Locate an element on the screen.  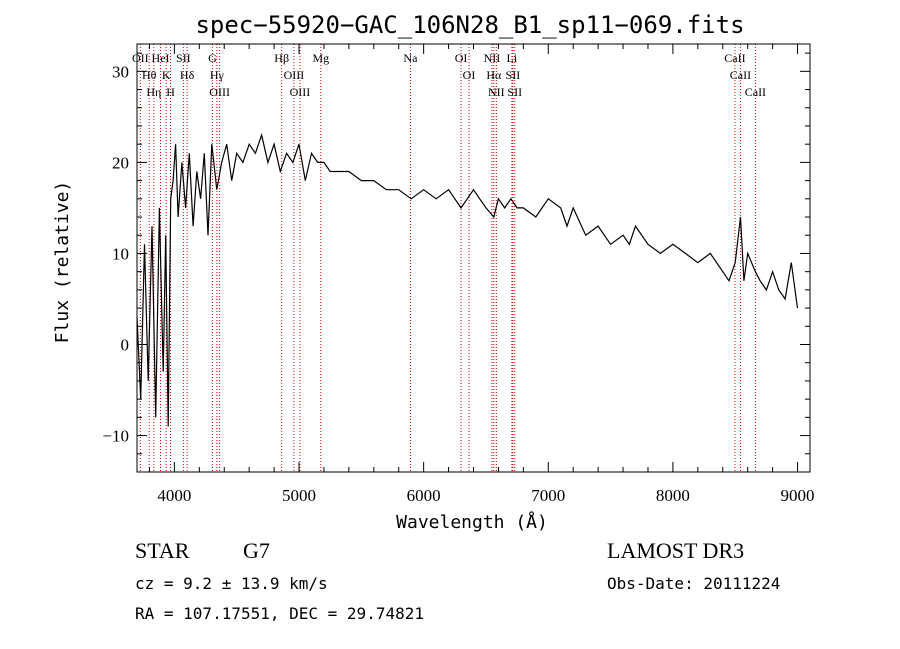
y-axis-label: Flux (relative) is located at coordinates (62, 262).